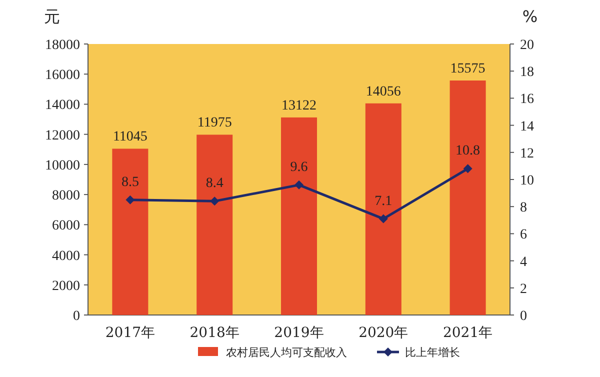 The width and height of the screenshot is (600, 377). Describe the element at coordinates (66, 226) in the screenshot. I see `y-tick-label: 6000` at that location.